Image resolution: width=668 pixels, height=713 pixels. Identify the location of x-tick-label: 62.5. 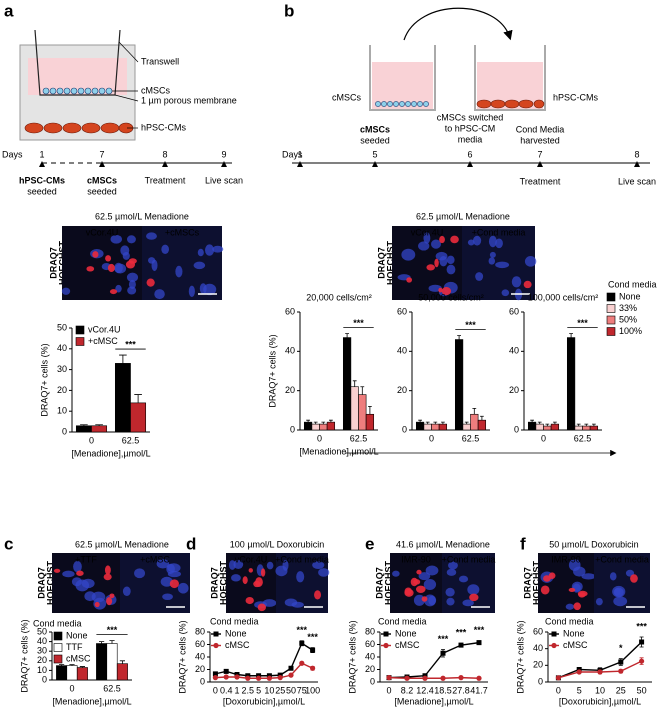
(583, 438).